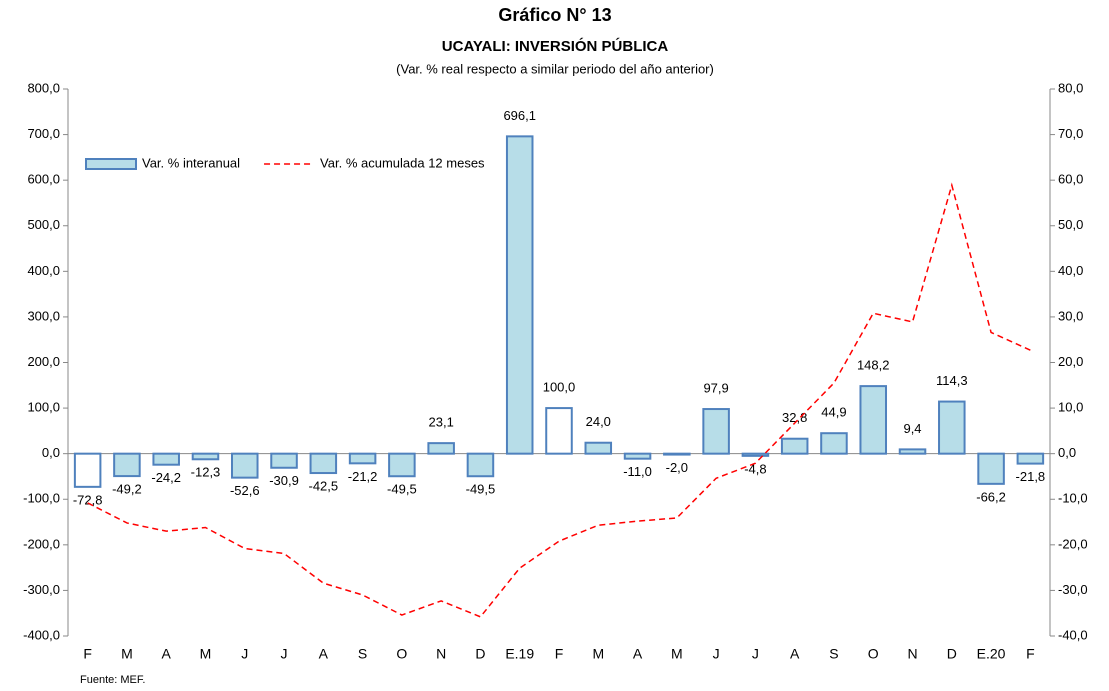  I want to click on y2-tick-label: 20,0, so click(1070, 361).